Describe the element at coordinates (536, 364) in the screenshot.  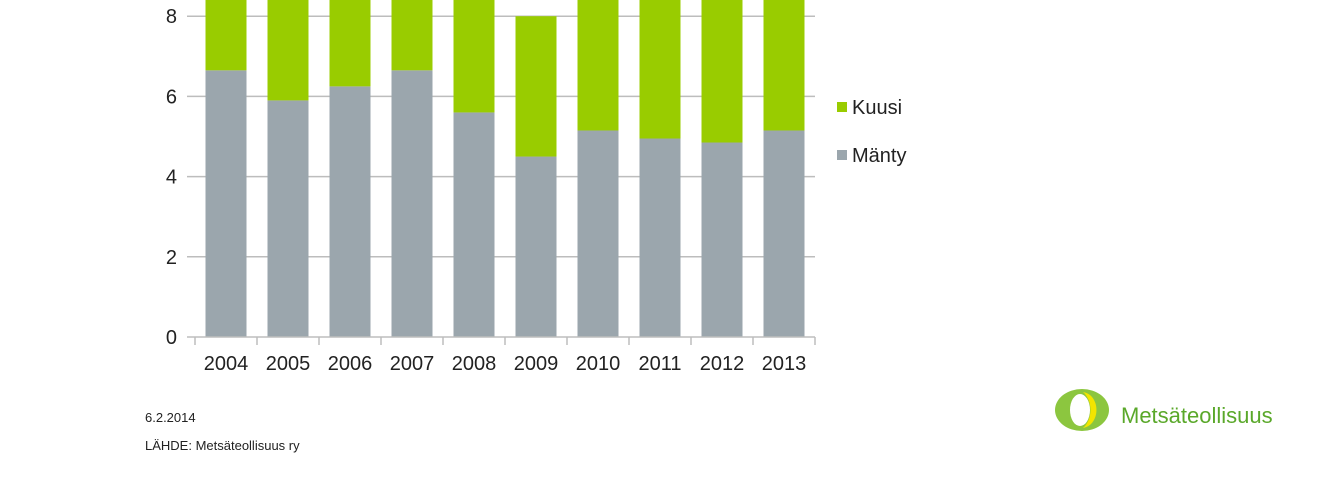
I see `x-tick-label: 2009` at that location.